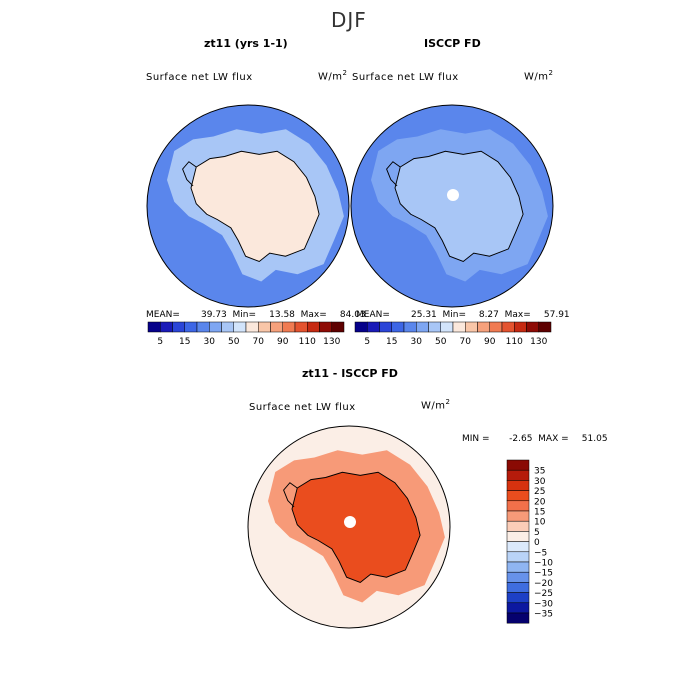 The image size is (700, 700). What do you see at coordinates (543, 574) in the screenshot?
I see `colorbar-tick-label: −15` at bounding box center [543, 574].